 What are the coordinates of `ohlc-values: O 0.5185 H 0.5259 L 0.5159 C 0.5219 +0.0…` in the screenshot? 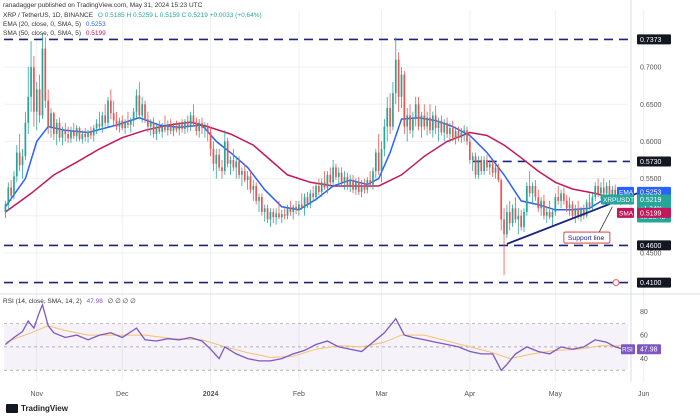 It's located at (179, 15).